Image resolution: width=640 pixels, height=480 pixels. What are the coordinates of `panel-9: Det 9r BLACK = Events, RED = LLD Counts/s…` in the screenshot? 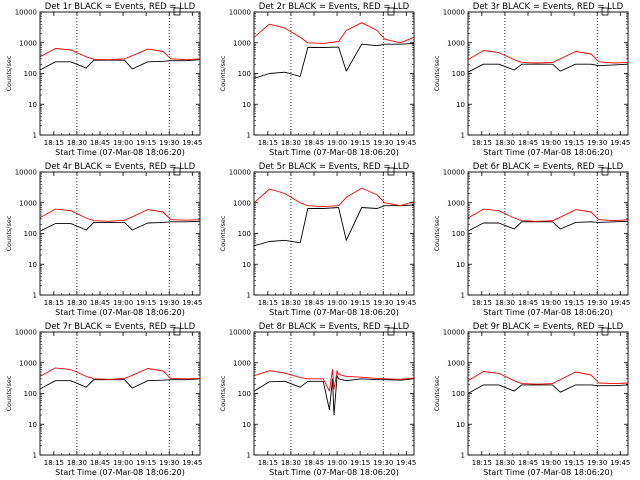 It's located at (531, 399).